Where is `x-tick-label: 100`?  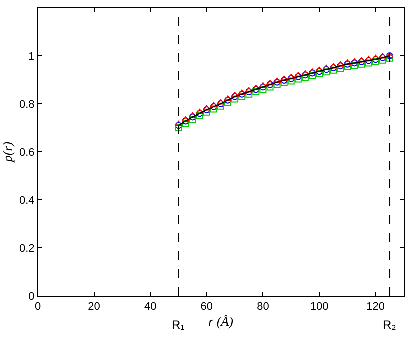 x-tick-label: 100 is located at coordinates (319, 307).